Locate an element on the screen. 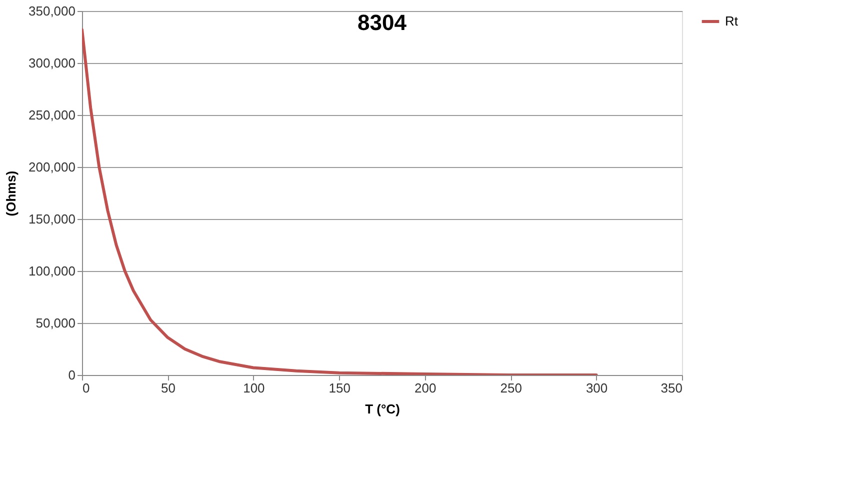  x-tick-label: 200 is located at coordinates (425, 388).